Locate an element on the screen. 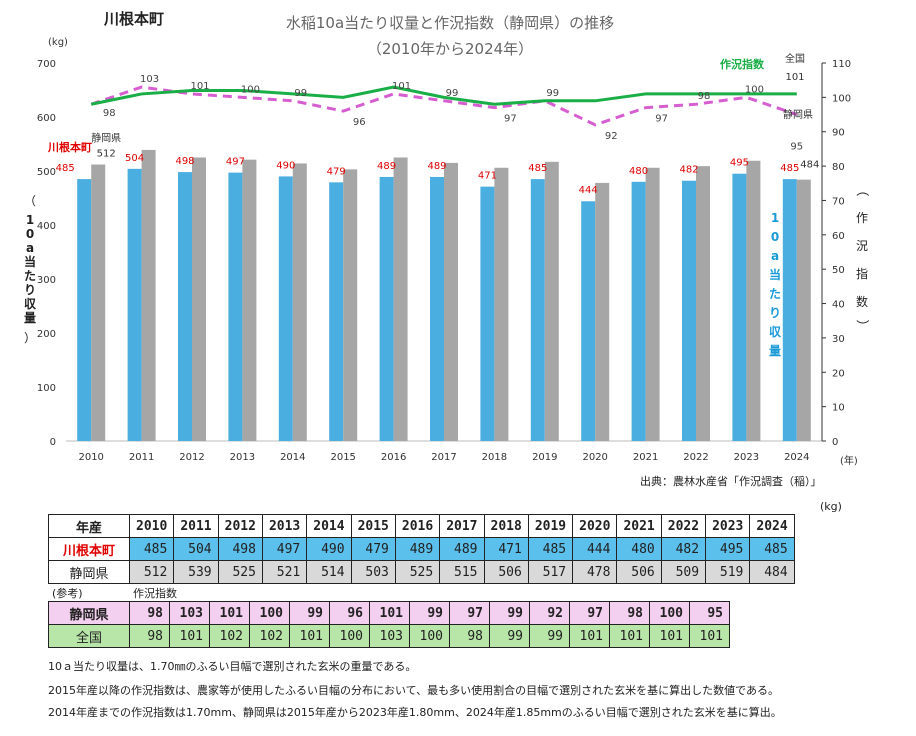  bar-shizuoka-2023 is located at coordinates (753, 301).